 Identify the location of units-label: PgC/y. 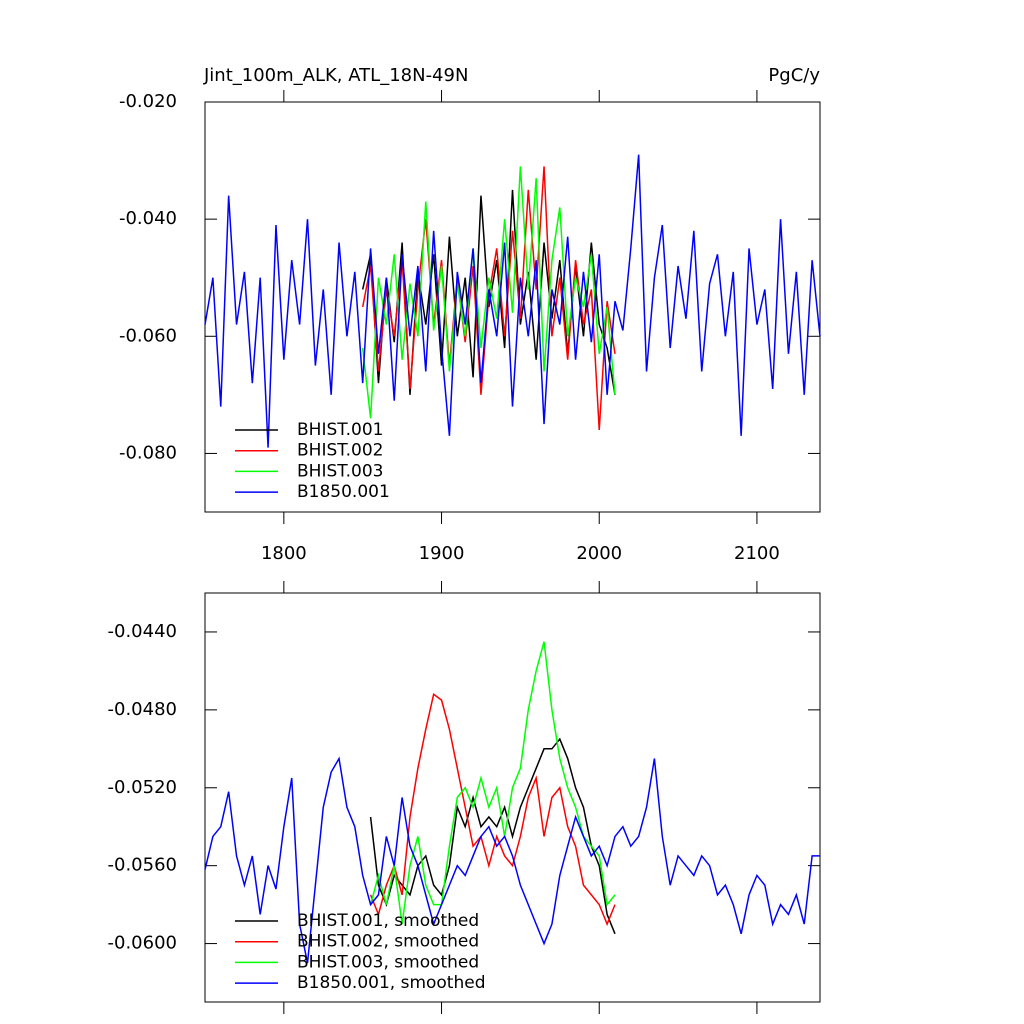
(794, 75).